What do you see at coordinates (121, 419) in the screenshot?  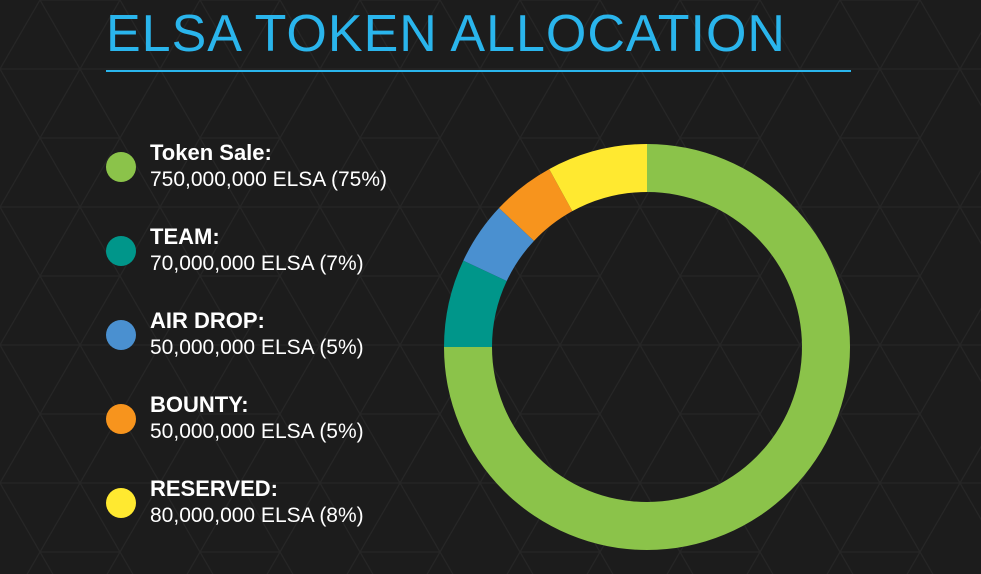 I see `legend-dot-bounty` at bounding box center [121, 419].